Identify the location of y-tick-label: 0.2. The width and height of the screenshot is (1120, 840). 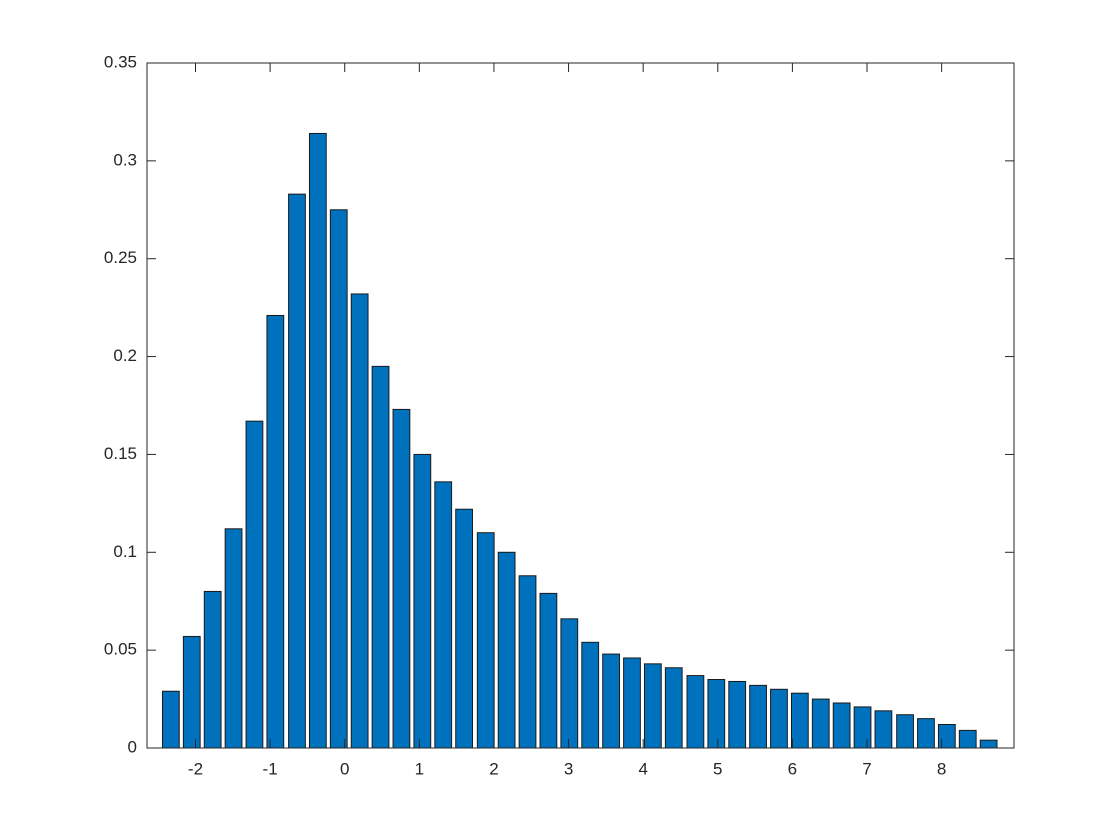
(125, 355).